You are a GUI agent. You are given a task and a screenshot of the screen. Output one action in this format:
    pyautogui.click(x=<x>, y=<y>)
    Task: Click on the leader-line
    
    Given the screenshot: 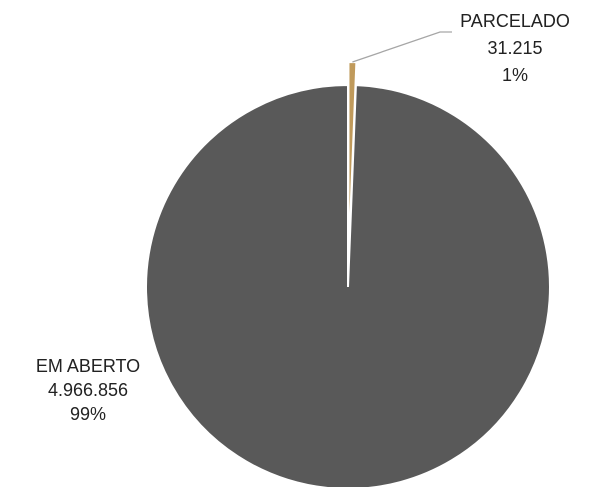 What is the action you would take?
    pyautogui.click(x=402, y=47)
    